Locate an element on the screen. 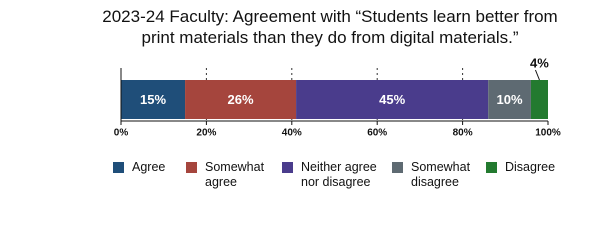 Image resolution: width=600 pixels, height=240 pixels. value-label: 4% is located at coordinates (539, 62).